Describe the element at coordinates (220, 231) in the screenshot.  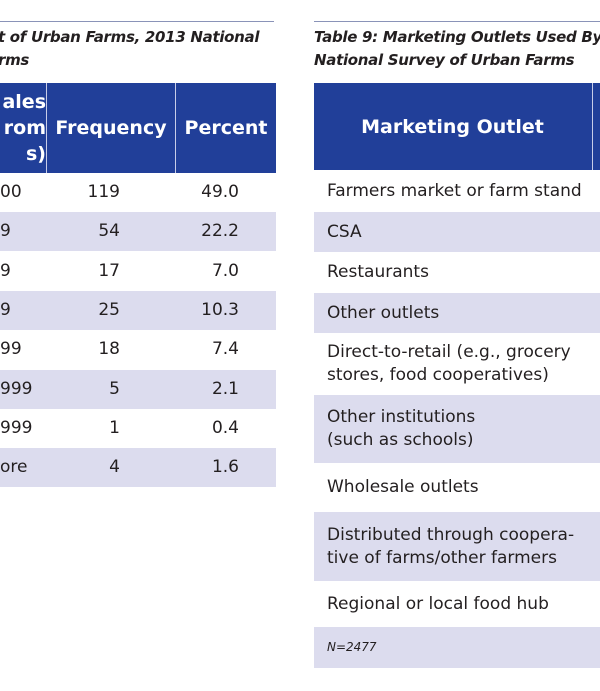
I see `percent-cell: 22.2` at that location.